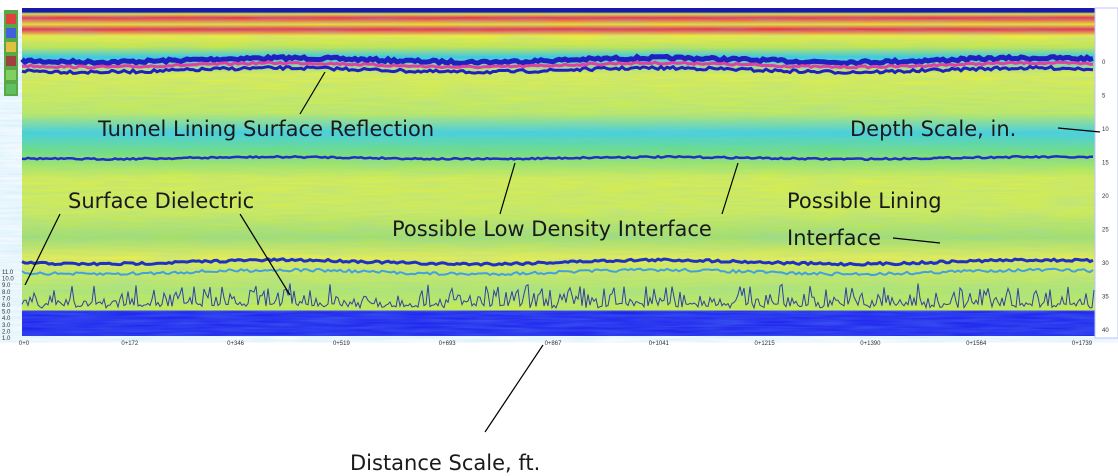 This screenshot has height=476, width=1118. I want to click on distance-tick-label: 0+1390, so click(870, 344).